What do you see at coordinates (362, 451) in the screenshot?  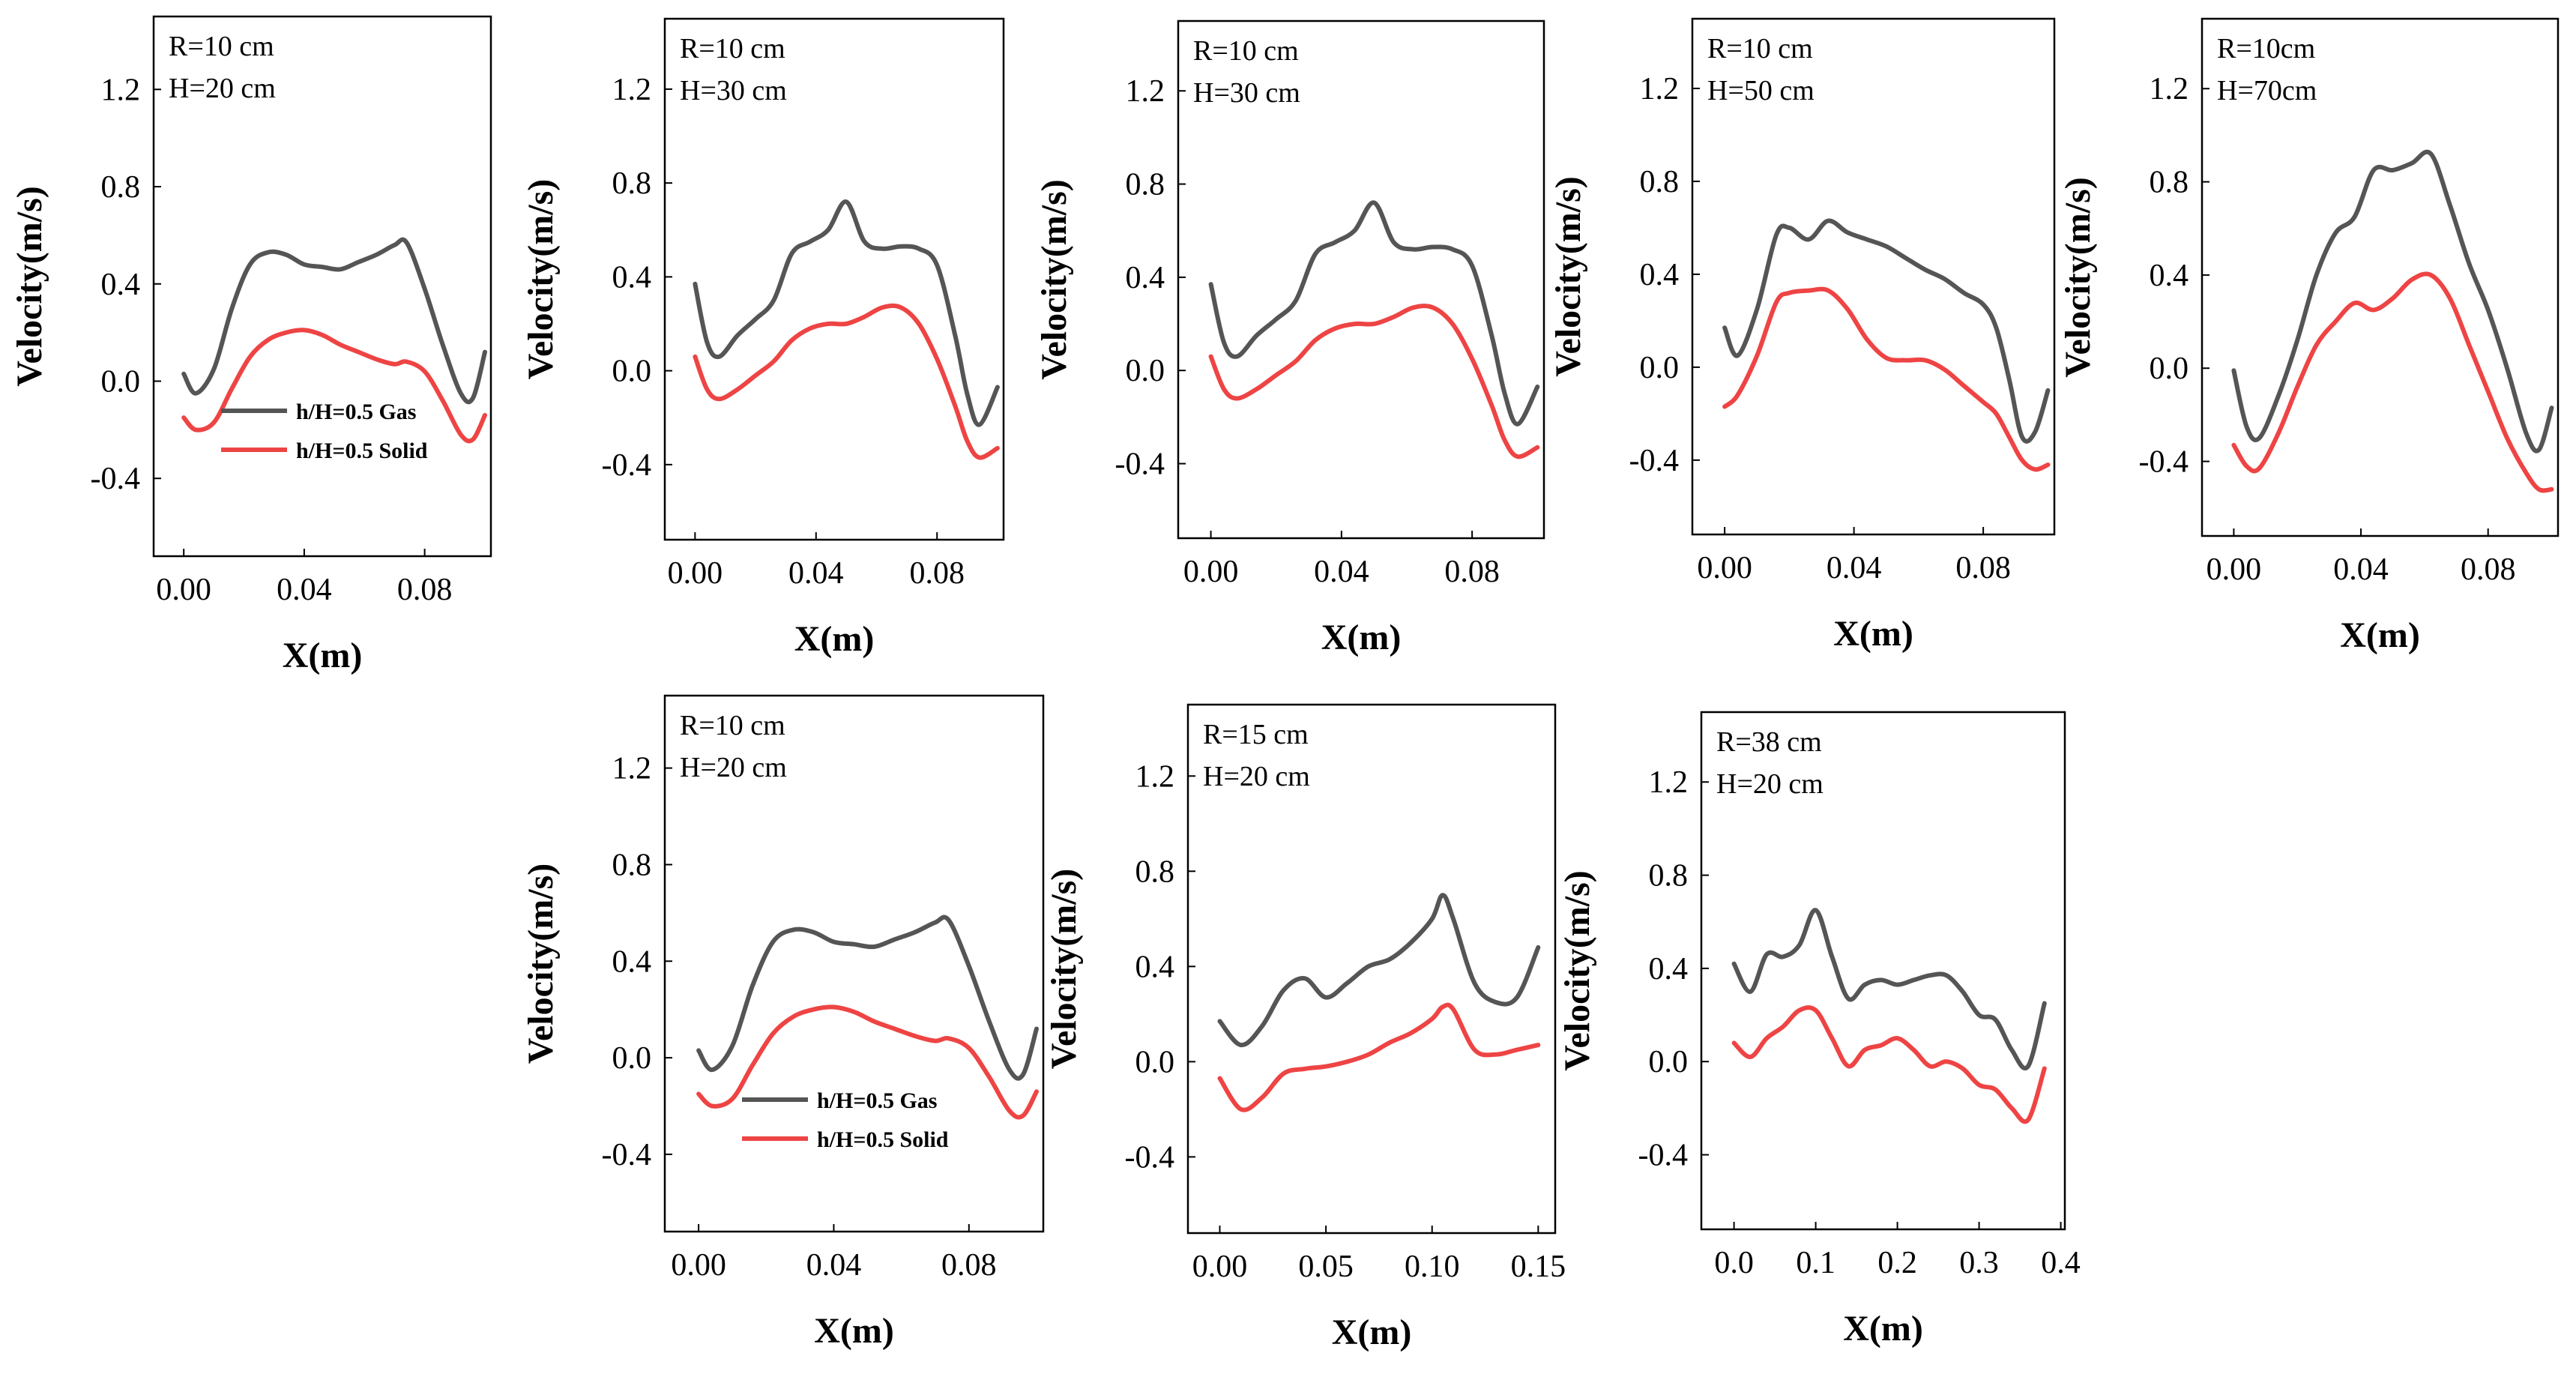 I see `legend-label: h/H=0.5 Solid` at bounding box center [362, 451].